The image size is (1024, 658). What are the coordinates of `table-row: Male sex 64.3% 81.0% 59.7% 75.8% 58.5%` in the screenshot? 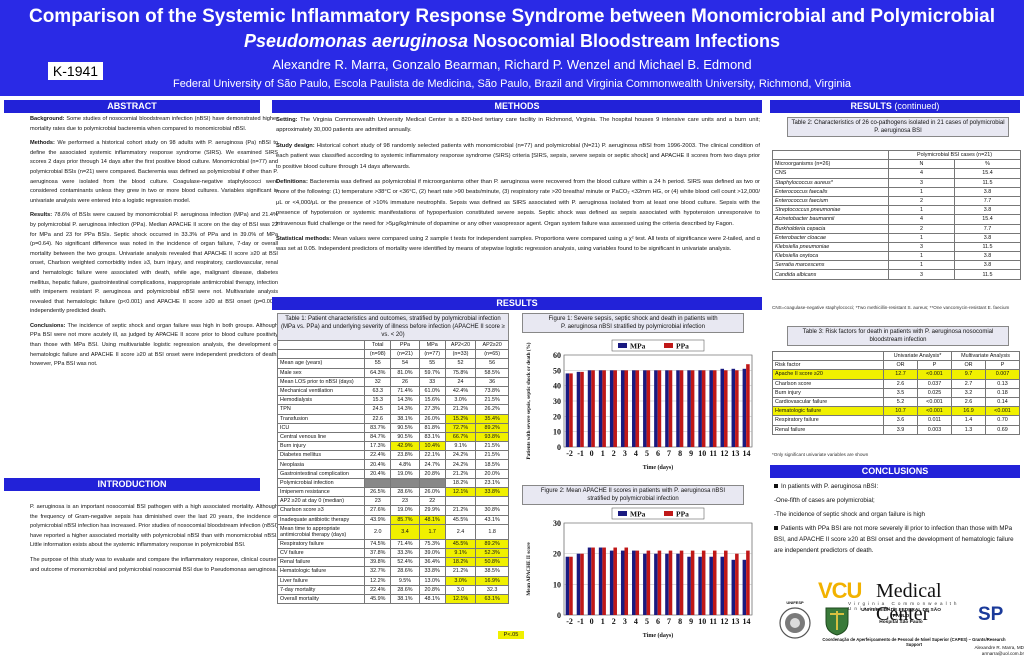 It's located at (392, 372).